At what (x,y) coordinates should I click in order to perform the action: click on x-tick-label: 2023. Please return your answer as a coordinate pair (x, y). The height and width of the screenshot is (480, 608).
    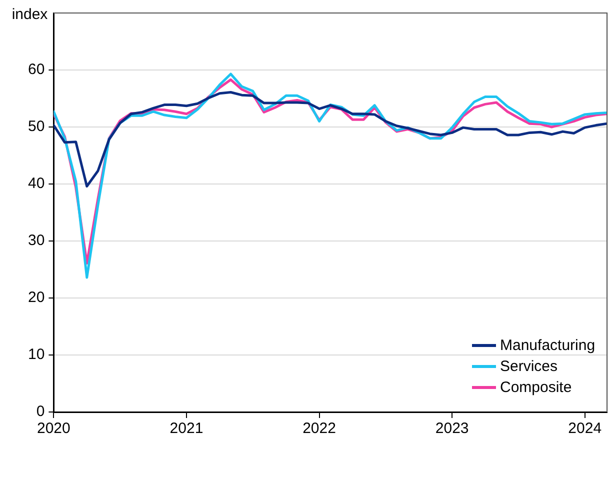
    Looking at the image, I should click on (452, 429).